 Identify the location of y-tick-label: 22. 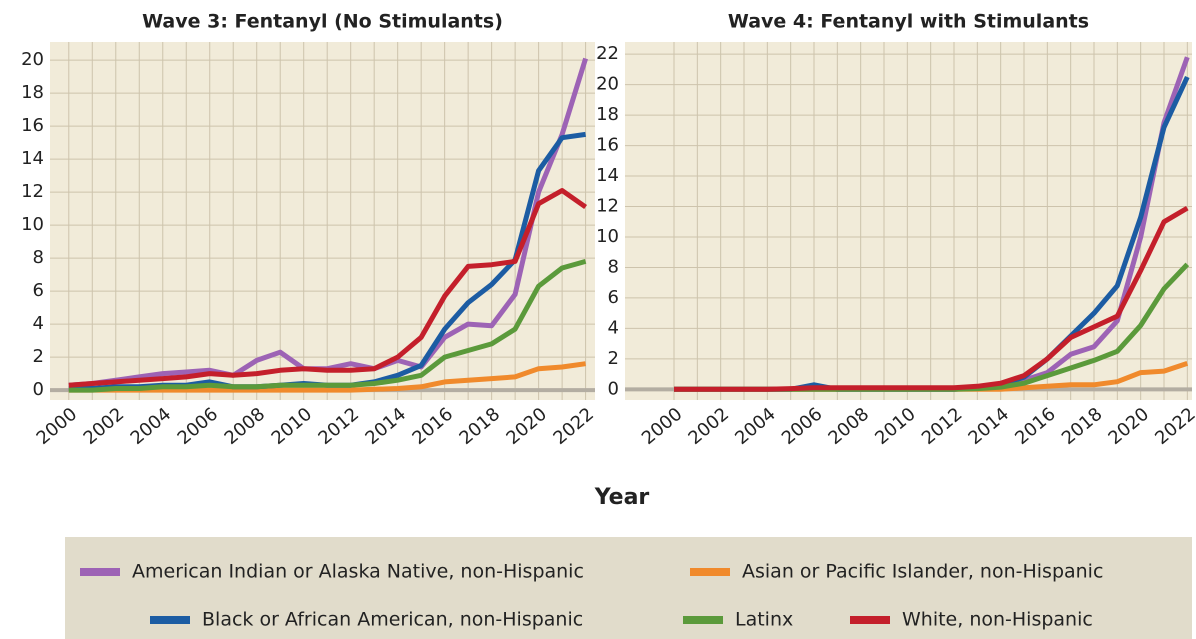
(607, 53).